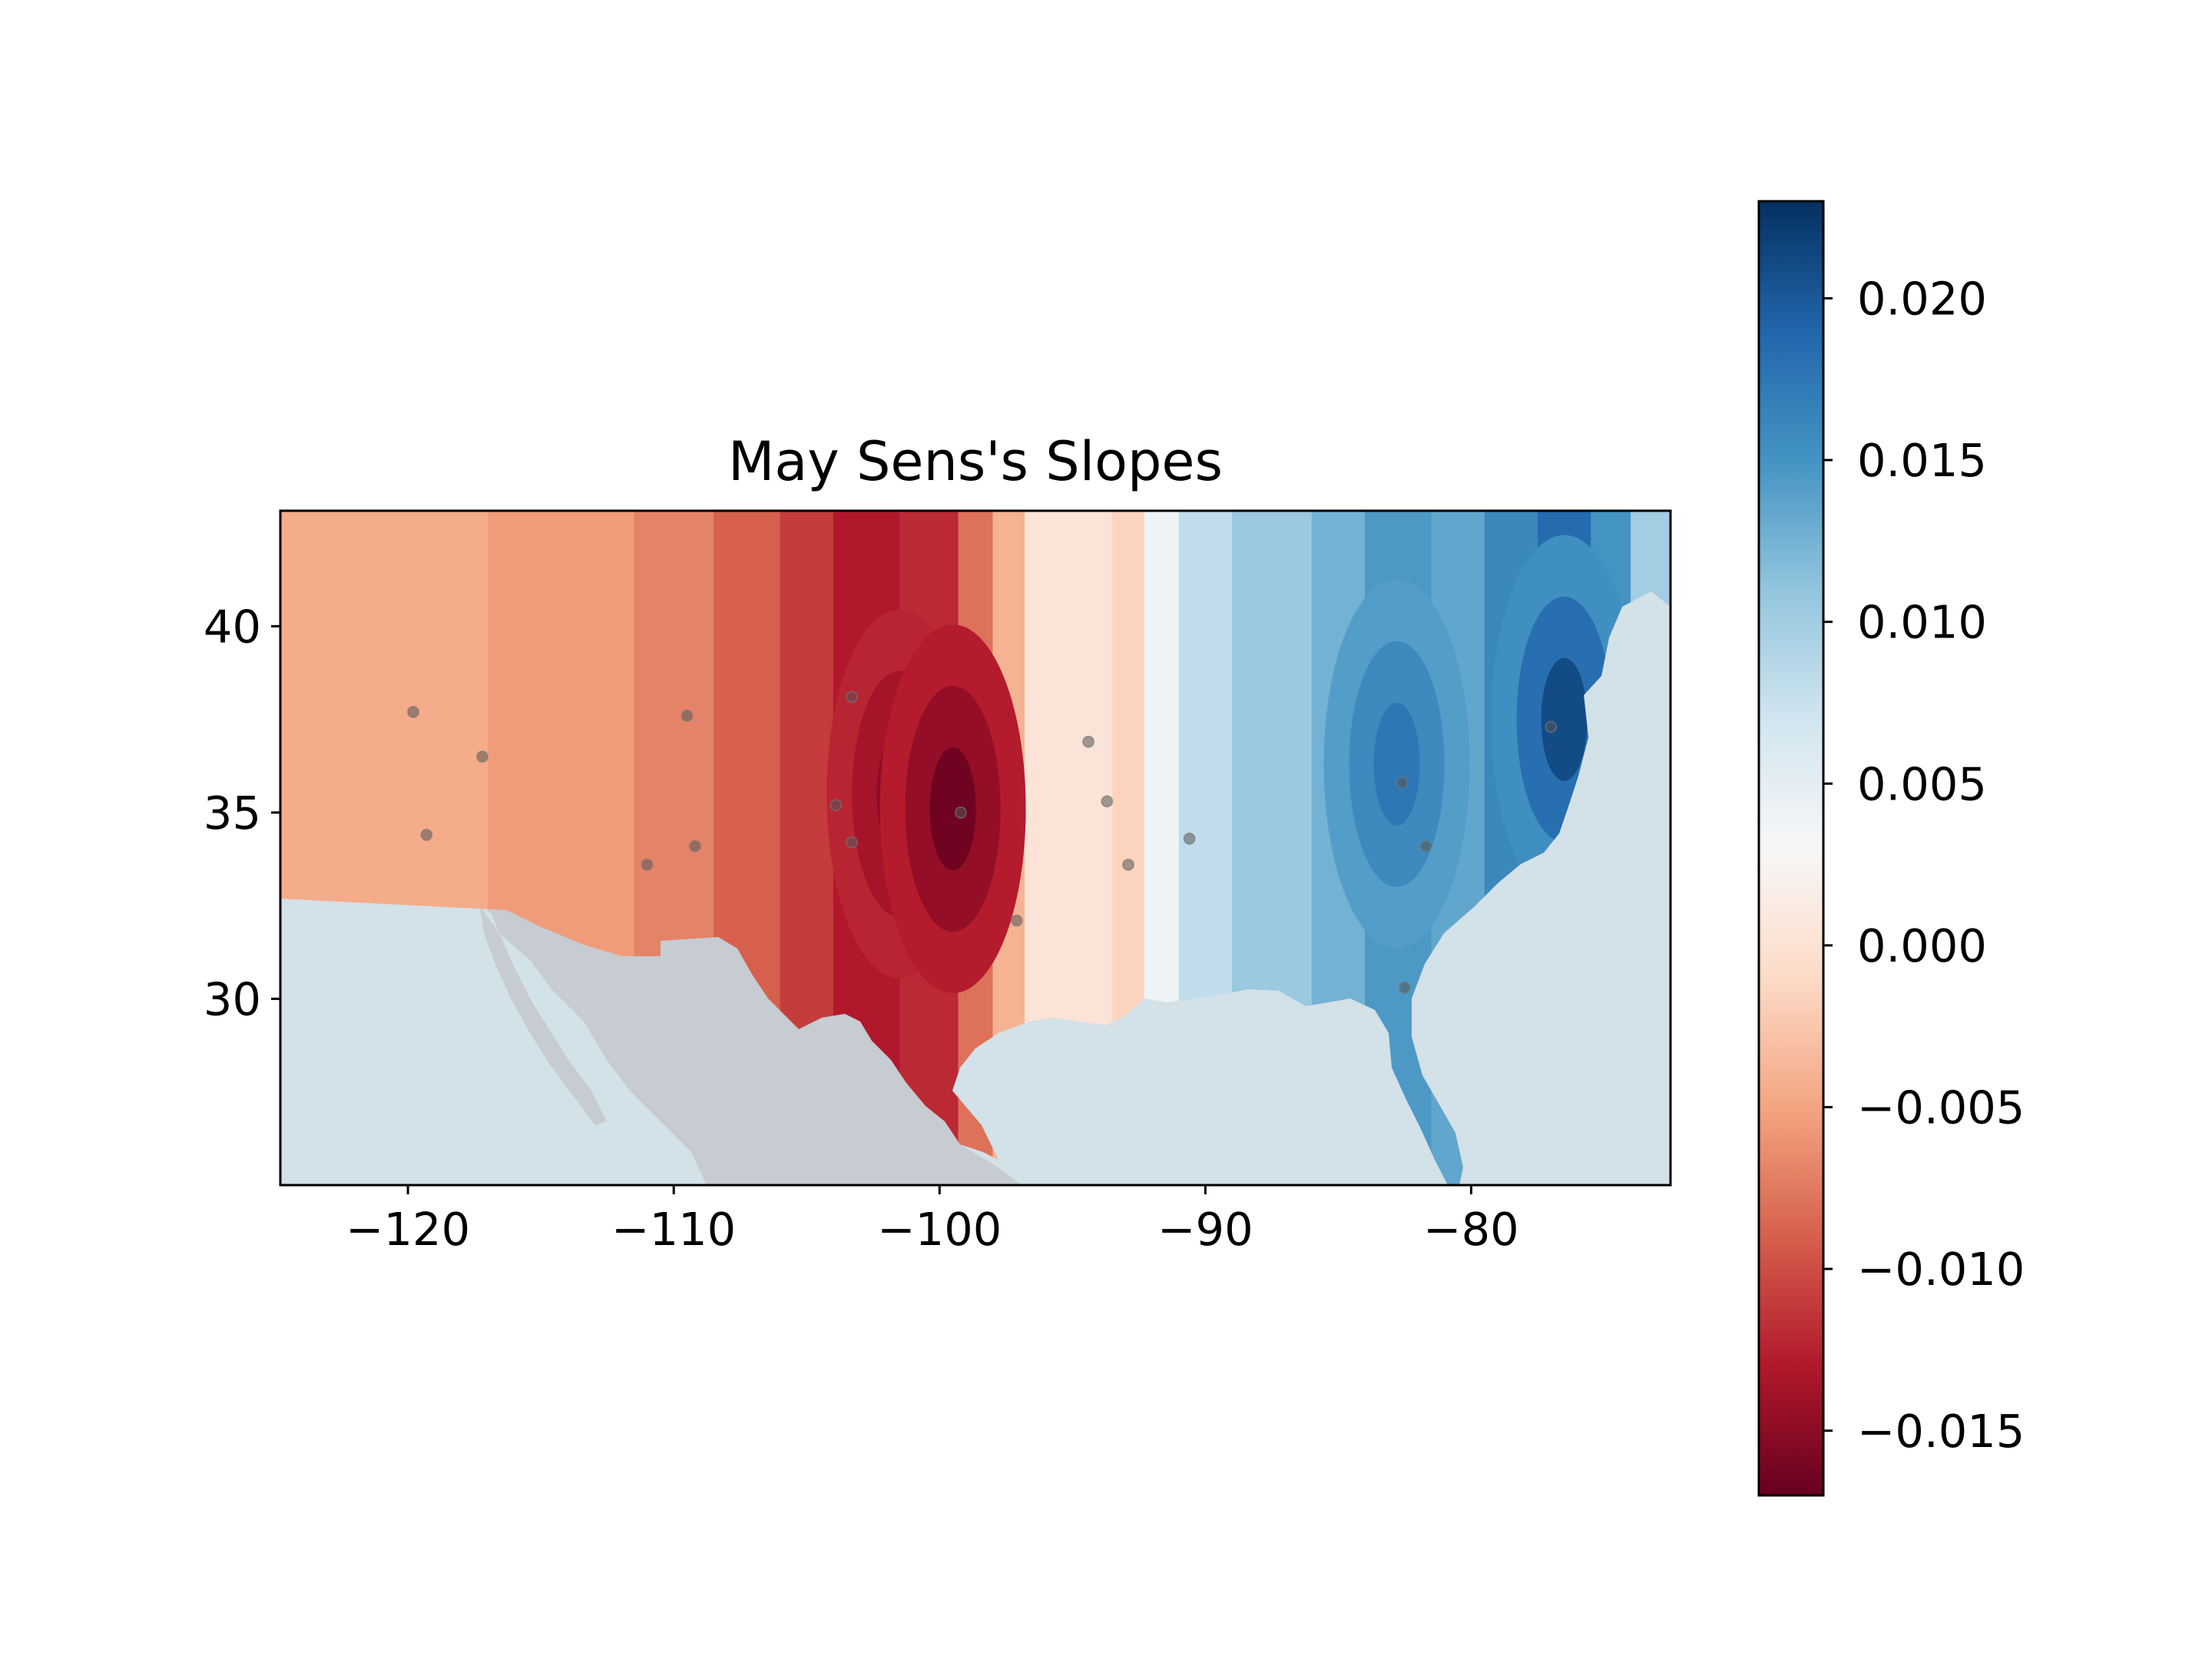 The width and height of the screenshot is (2212, 1659). I want to click on colorbar-tick-label: −0.010, so click(1941, 1269).